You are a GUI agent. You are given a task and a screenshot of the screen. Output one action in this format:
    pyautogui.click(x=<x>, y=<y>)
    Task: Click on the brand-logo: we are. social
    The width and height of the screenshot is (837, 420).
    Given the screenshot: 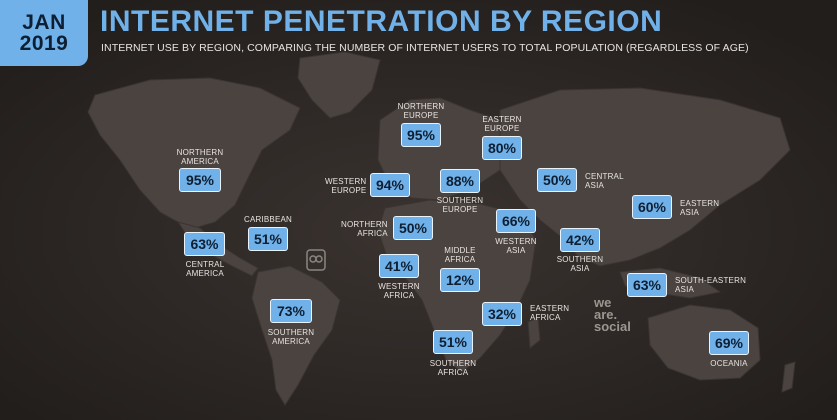 What is the action you would take?
    pyautogui.click(x=612, y=314)
    